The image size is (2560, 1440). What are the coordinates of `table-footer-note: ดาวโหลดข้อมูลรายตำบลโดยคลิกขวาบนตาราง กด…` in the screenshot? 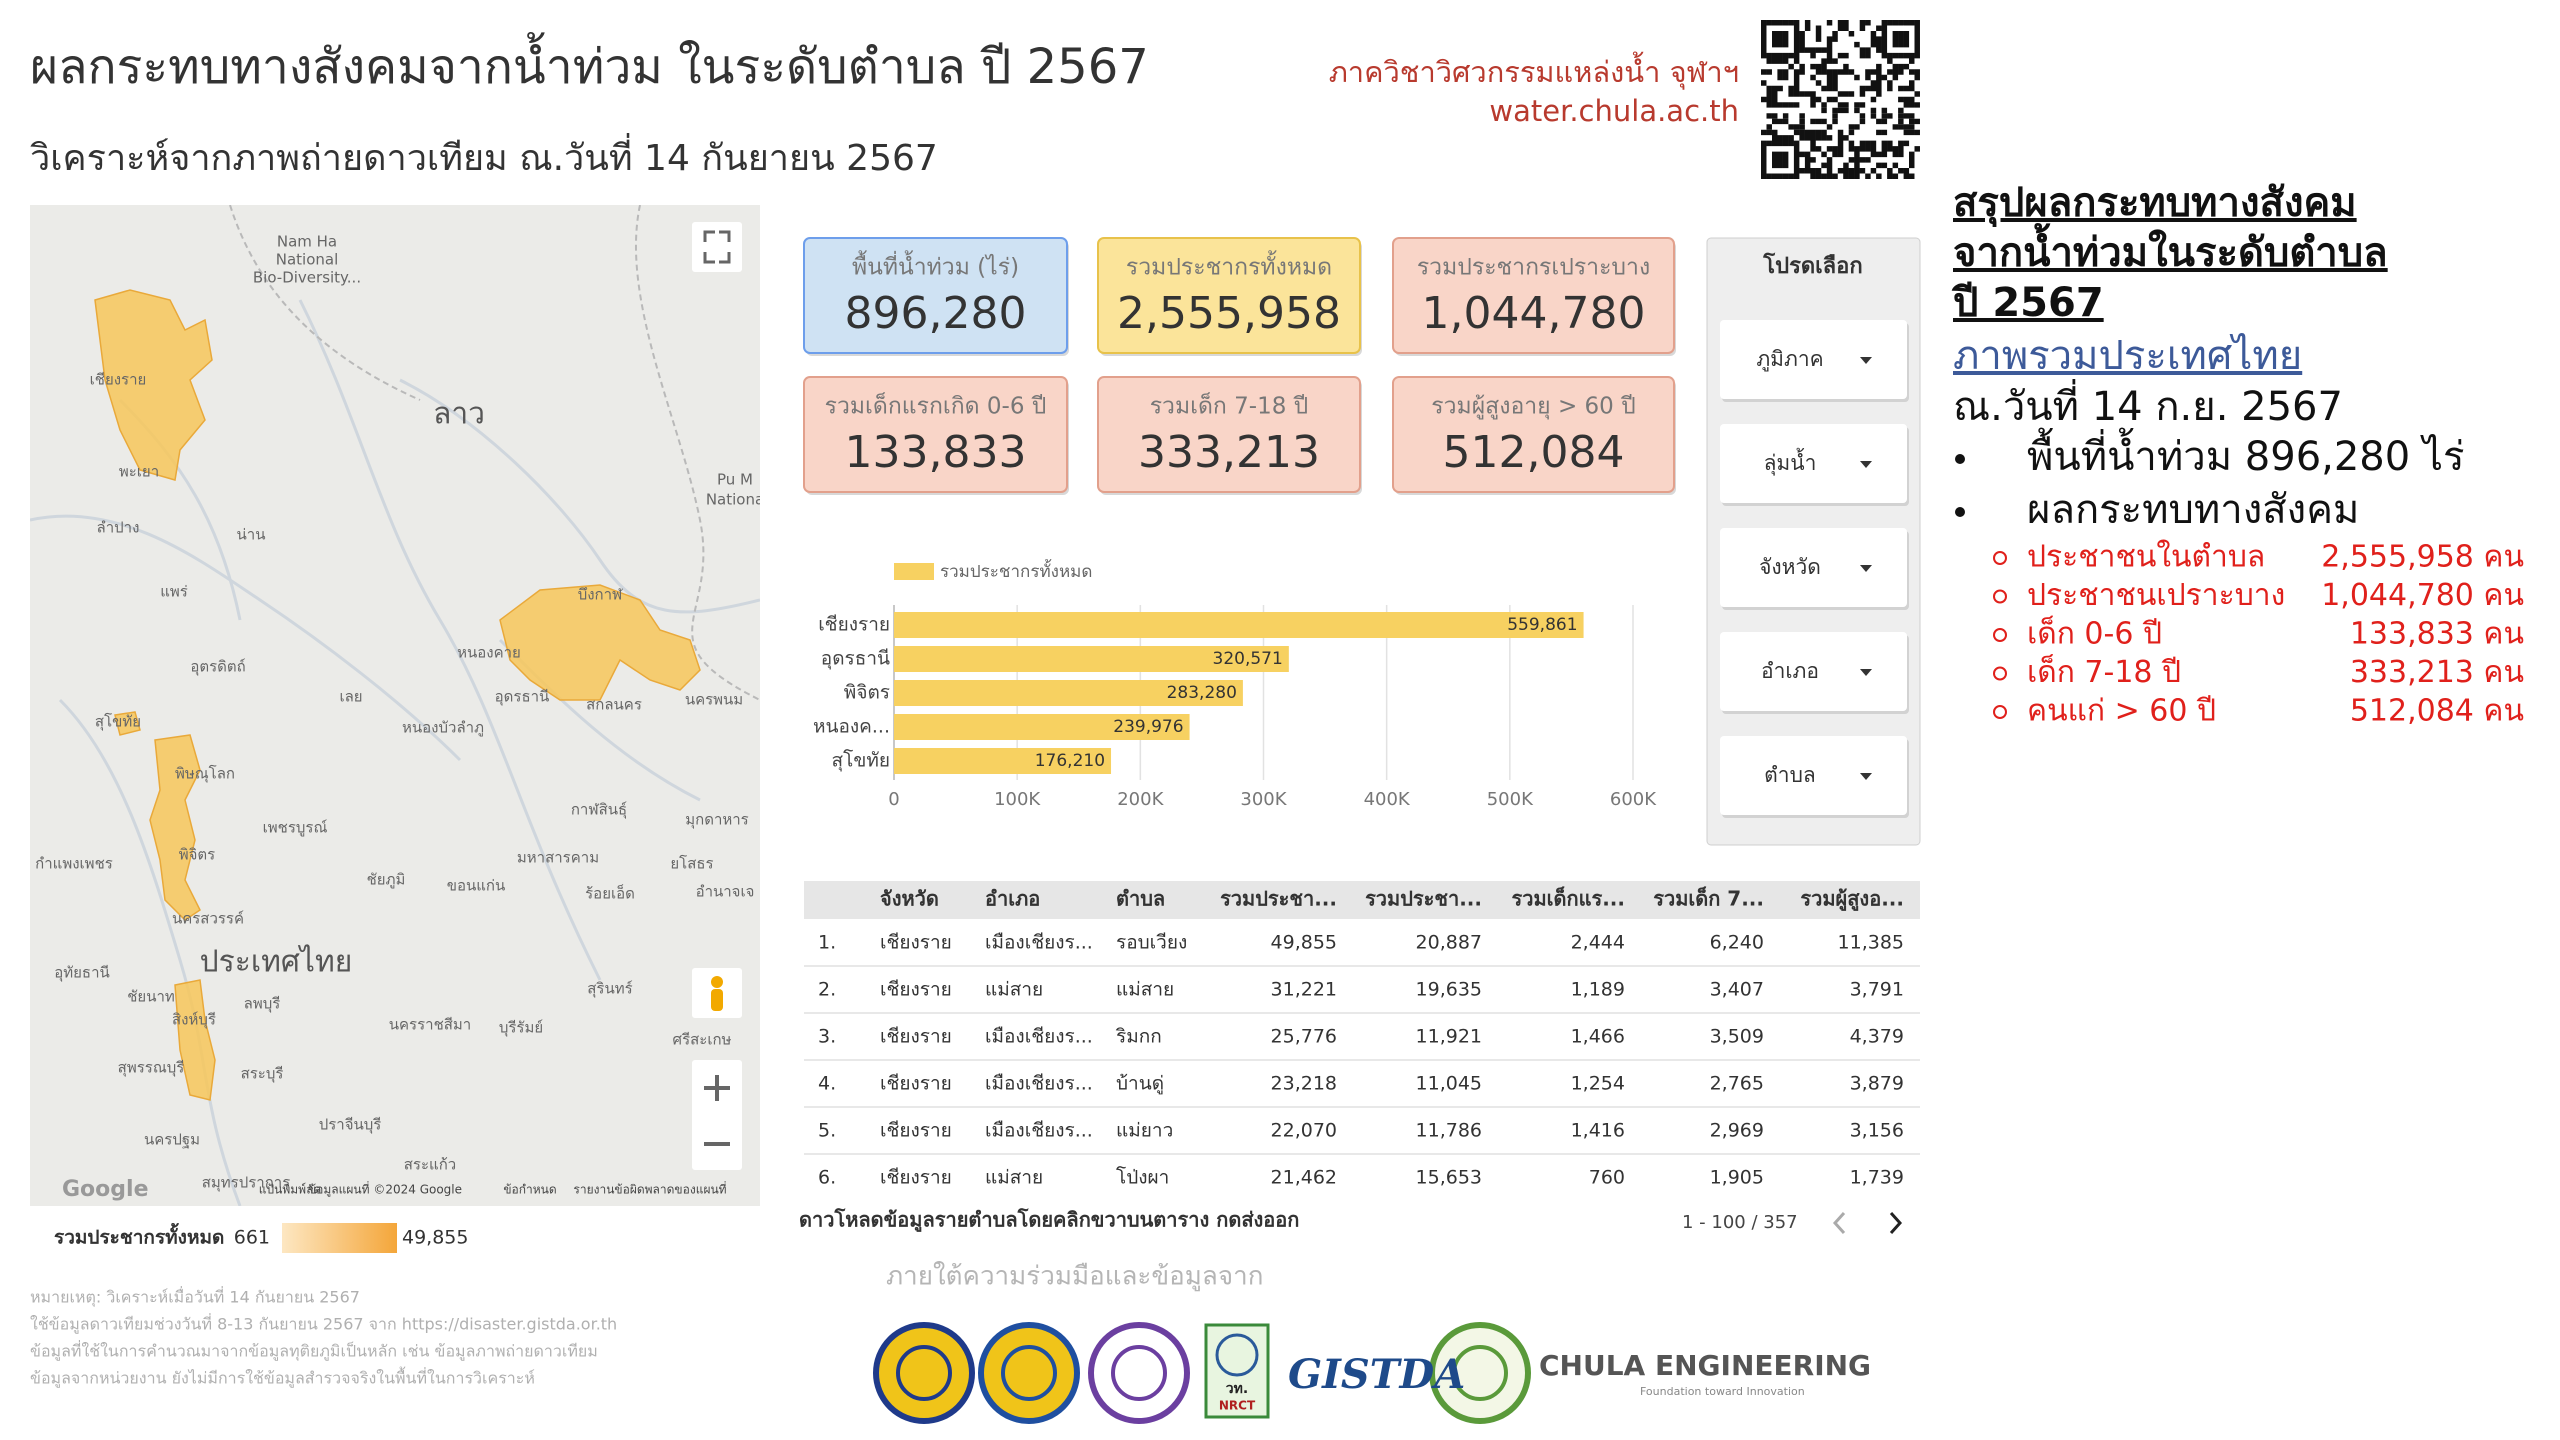 It's located at (1049, 1221).